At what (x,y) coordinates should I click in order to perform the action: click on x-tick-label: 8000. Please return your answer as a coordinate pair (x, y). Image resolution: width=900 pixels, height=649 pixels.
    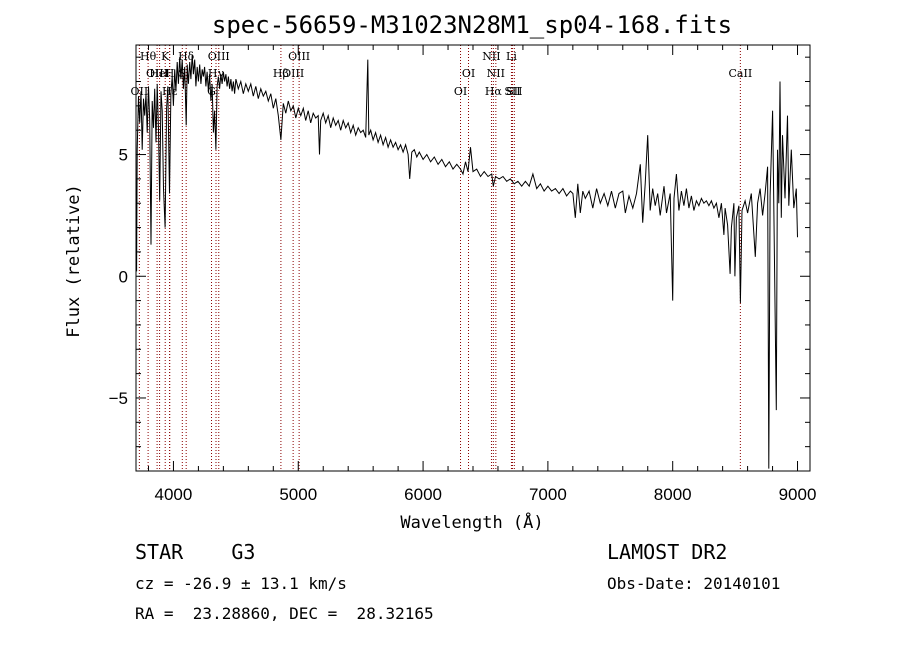
    Looking at the image, I should click on (673, 494).